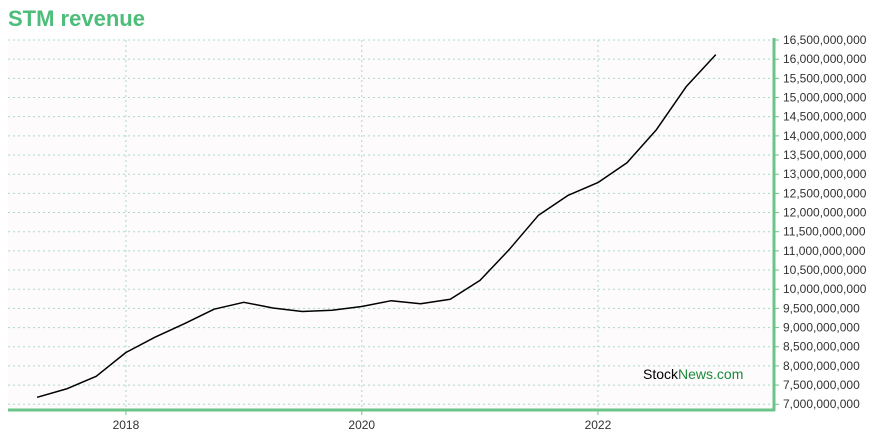  I want to click on watermark: StockNews.com, so click(693, 374).